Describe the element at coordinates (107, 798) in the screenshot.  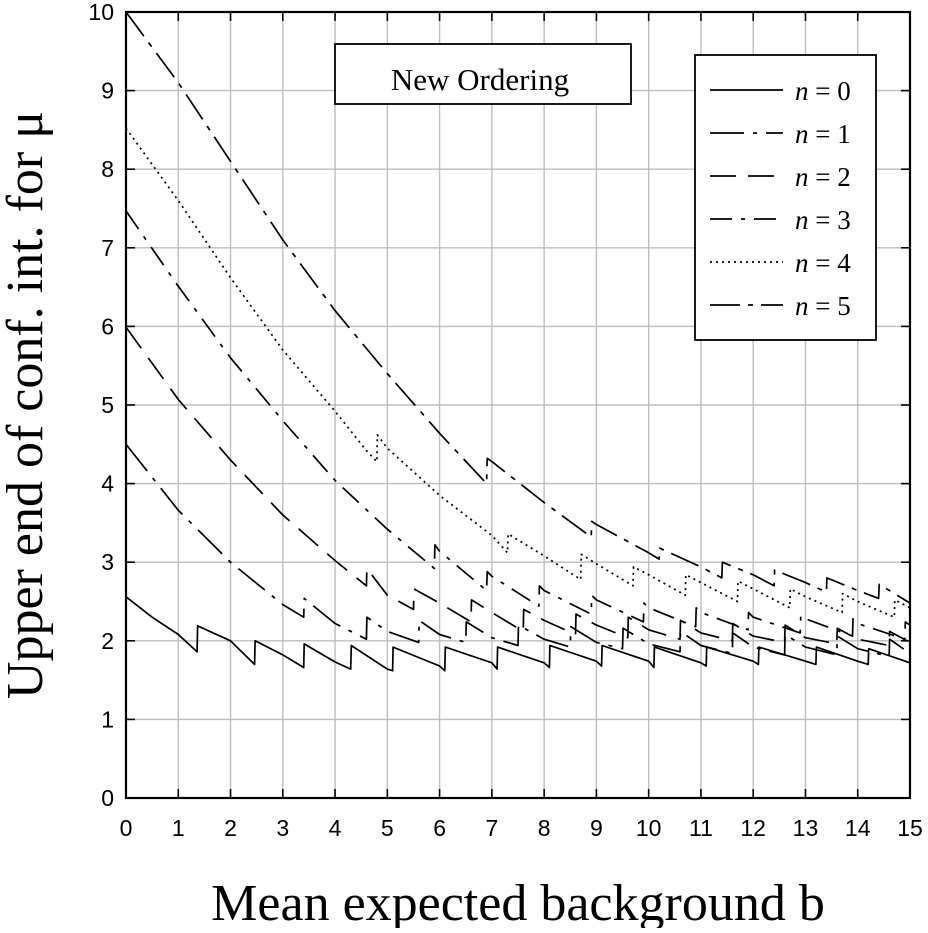
I see `y-tick-label: 0` at that location.